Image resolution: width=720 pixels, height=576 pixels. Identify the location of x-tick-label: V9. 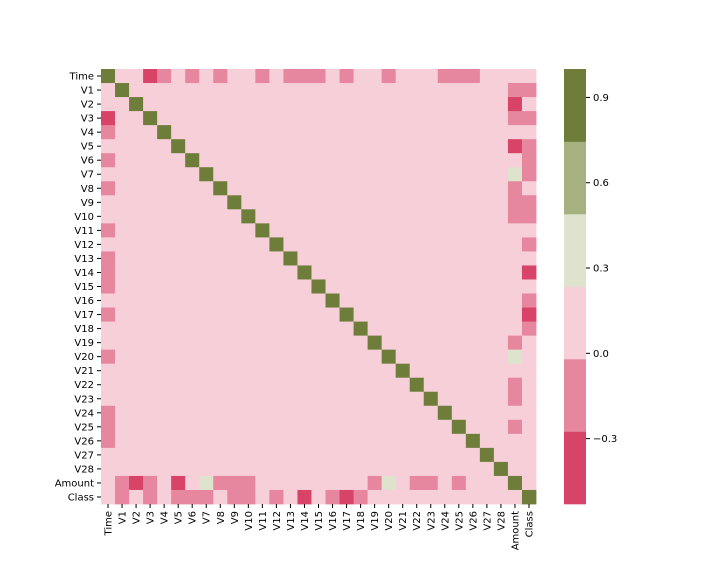
(235, 517).